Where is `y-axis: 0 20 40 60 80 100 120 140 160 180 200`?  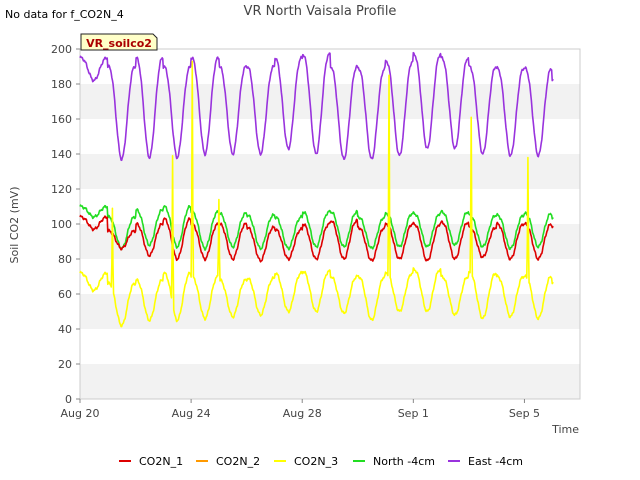
y-axis: 0 20 40 60 80 100 120 140 160 180 200 is located at coordinates (65, 224).